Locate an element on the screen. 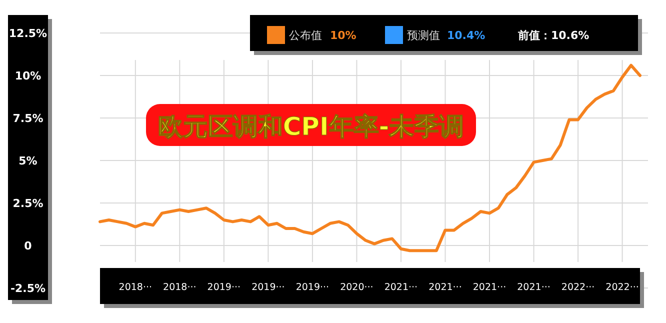 This screenshot has height=323, width=666. text: 欧元区调和CPI年率-未季调 is located at coordinates (311, 126).